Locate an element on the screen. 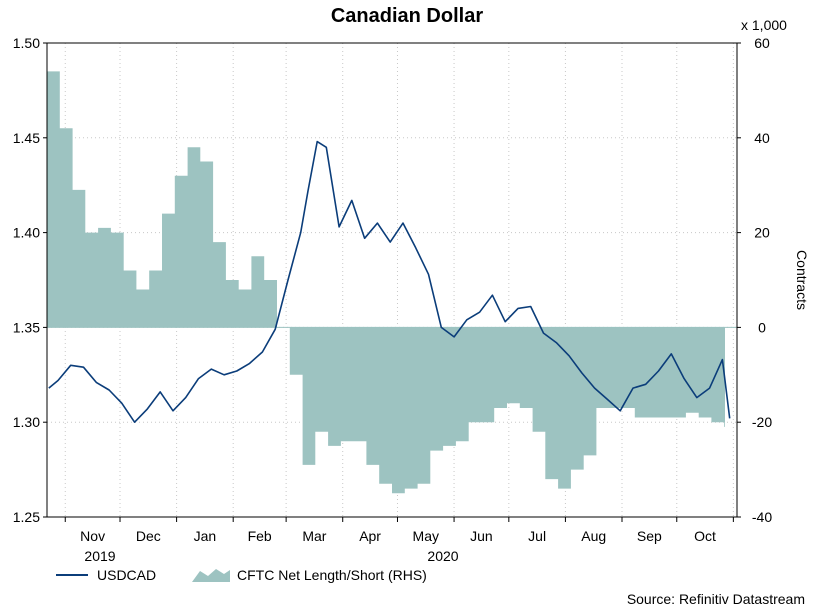  left-tick-label: 1.30 is located at coordinates (26, 422).